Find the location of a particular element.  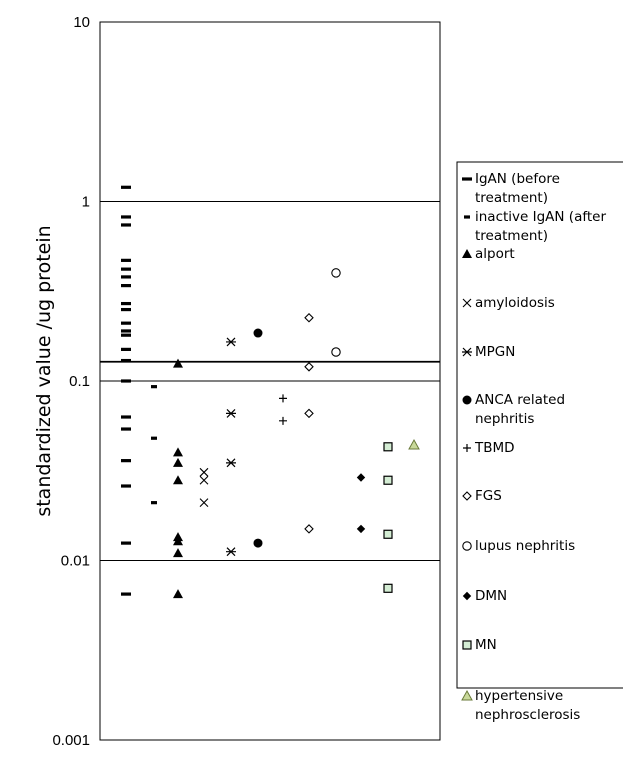

legend-label: IgAN (before is located at coordinates (517, 179).